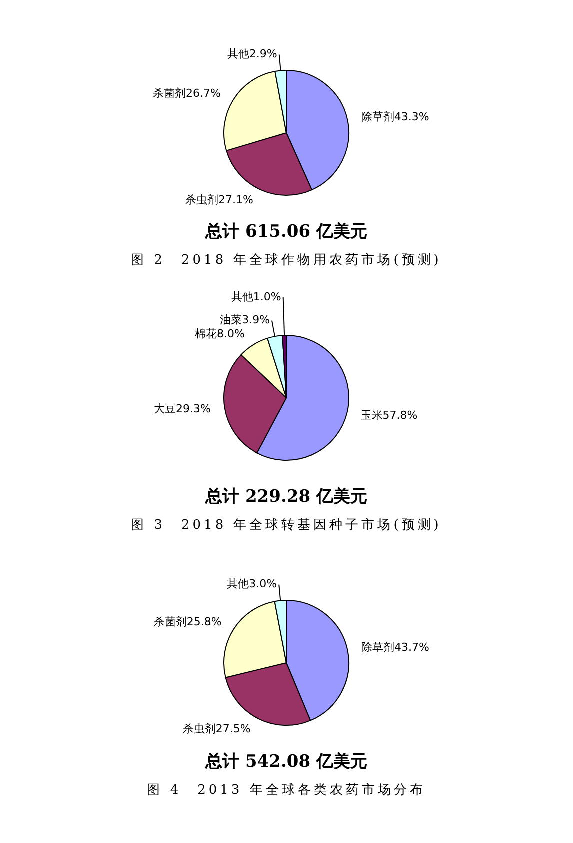 The image size is (573, 843). What do you see at coordinates (182, 409) in the screenshot?
I see `slice-label: 大豆29.3%` at bounding box center [182, 409].